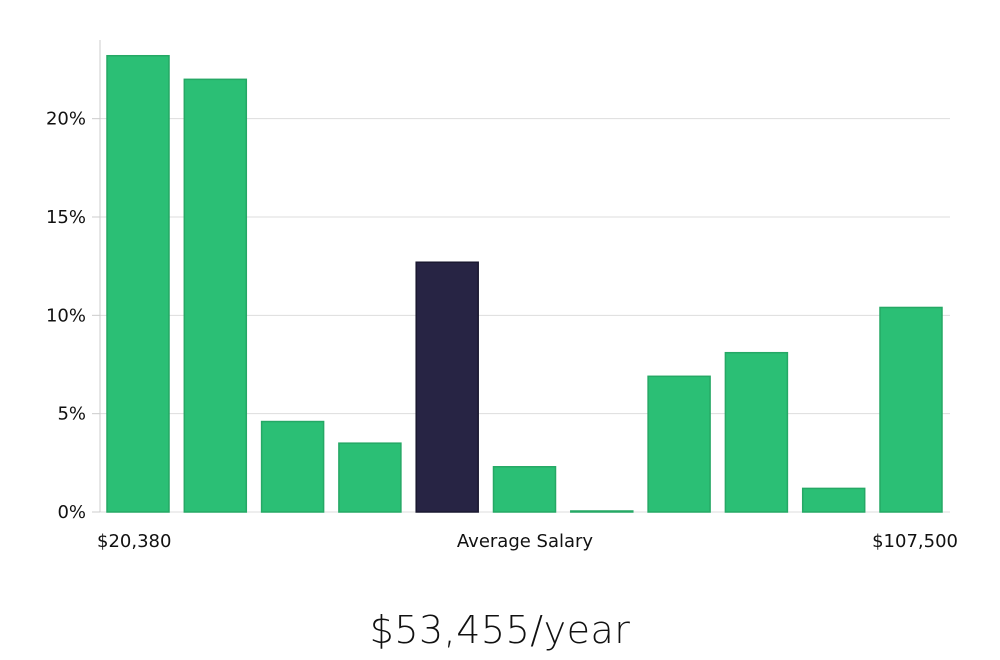 This screenshot has height=660, width=1000. I want to click on average-salary-value: $53,455/year, so click(500, 630).